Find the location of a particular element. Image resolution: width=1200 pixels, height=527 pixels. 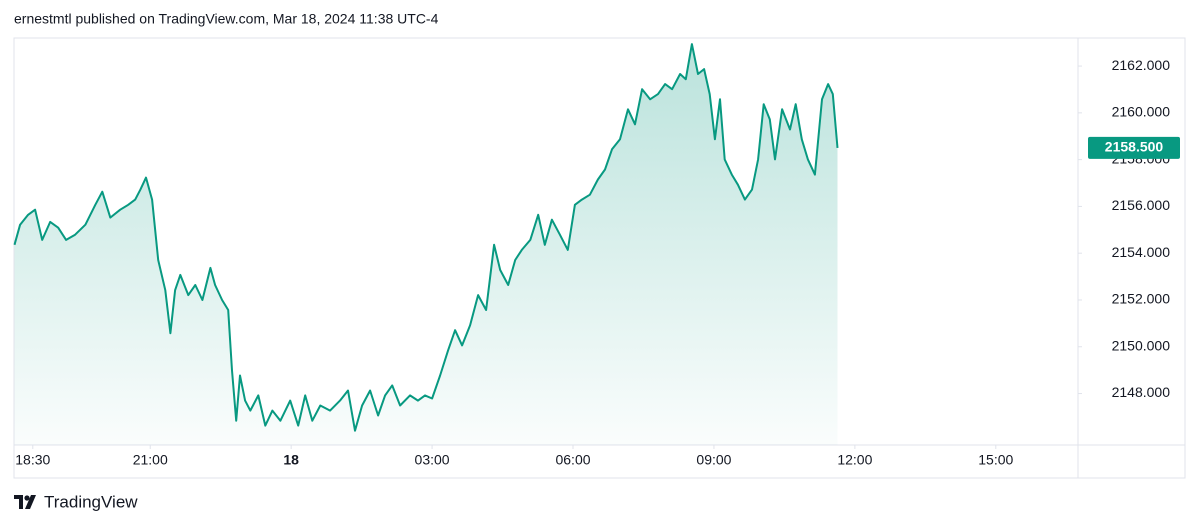

x-tick-label: 03:00 is located at coordinates (432, 460).